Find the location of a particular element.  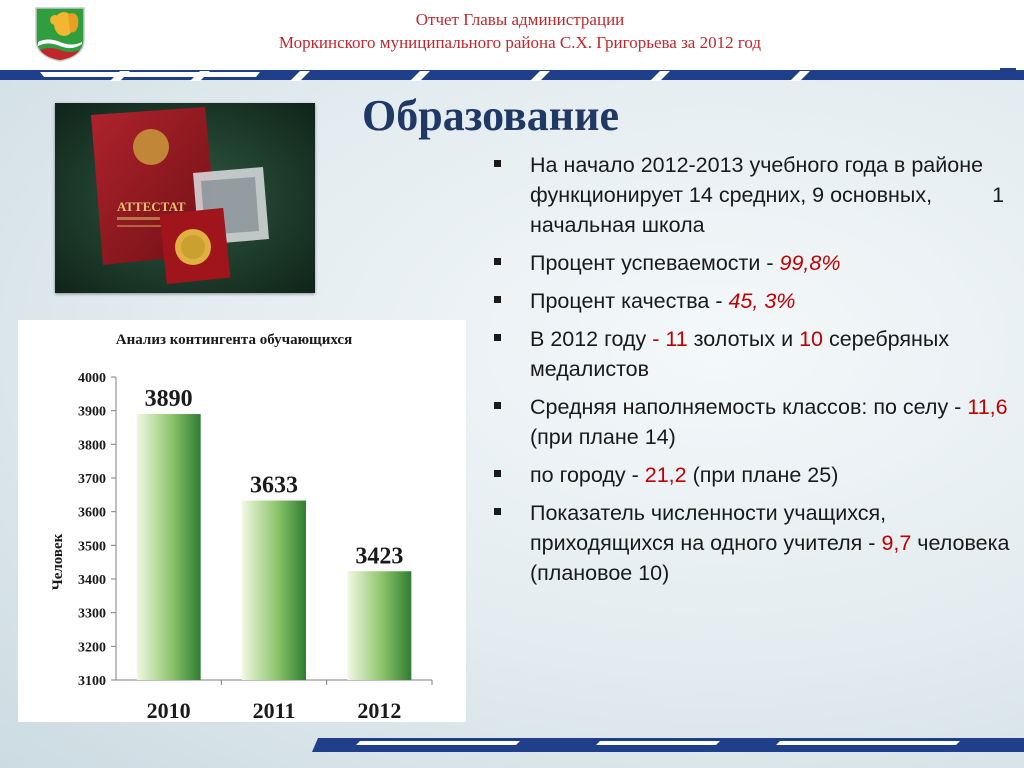

header-line-1: Отчет Главы администрации is located at coordinates (520, 19).